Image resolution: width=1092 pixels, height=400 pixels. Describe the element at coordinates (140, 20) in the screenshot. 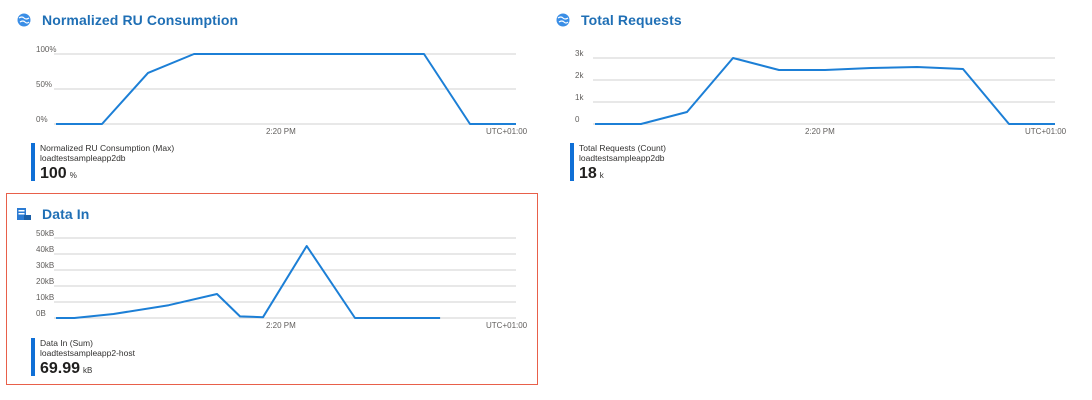

I see `tile-title: Normalized RU Consumption` at that location.